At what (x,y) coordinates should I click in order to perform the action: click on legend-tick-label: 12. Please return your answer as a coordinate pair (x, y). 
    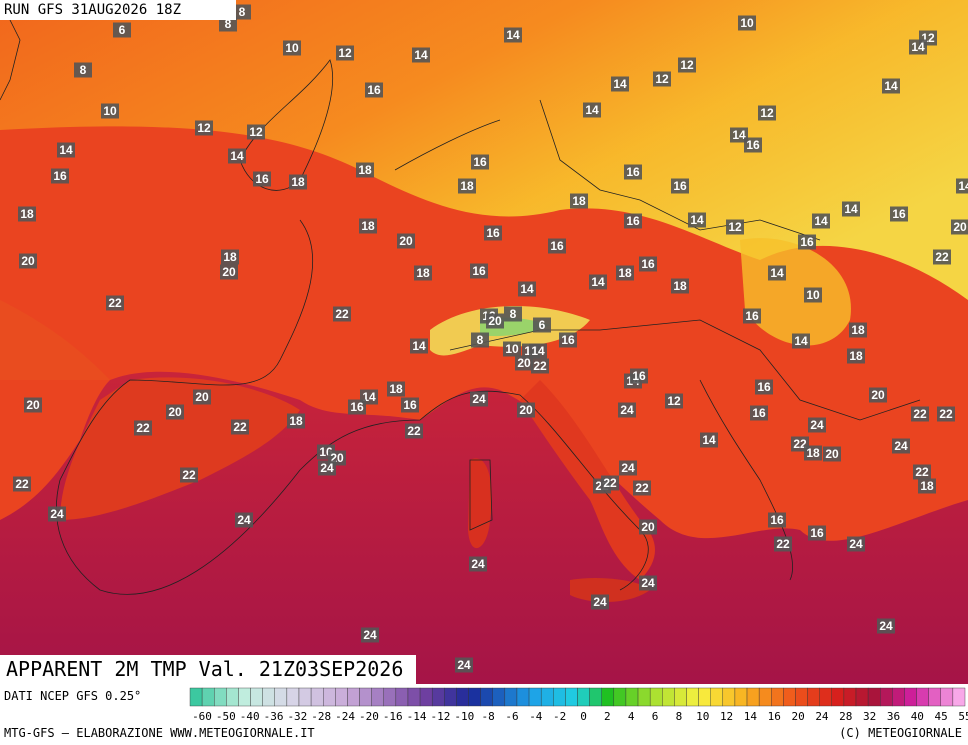
    Looking at the image, I should click on (726, 716).